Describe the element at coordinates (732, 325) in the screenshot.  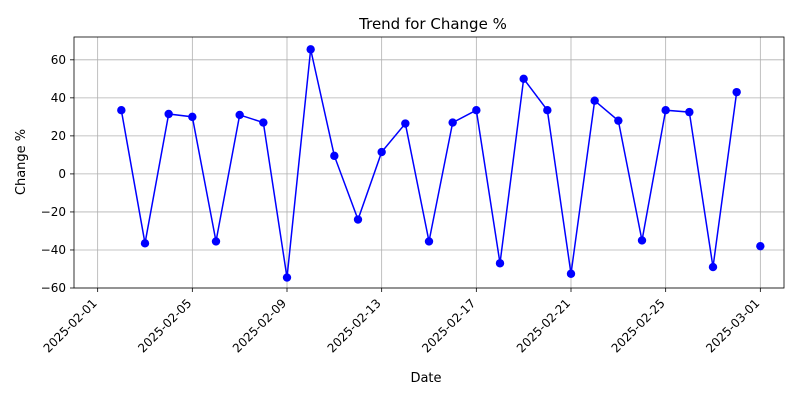
I see `x-tick-label: 2025-03-01` at that location.